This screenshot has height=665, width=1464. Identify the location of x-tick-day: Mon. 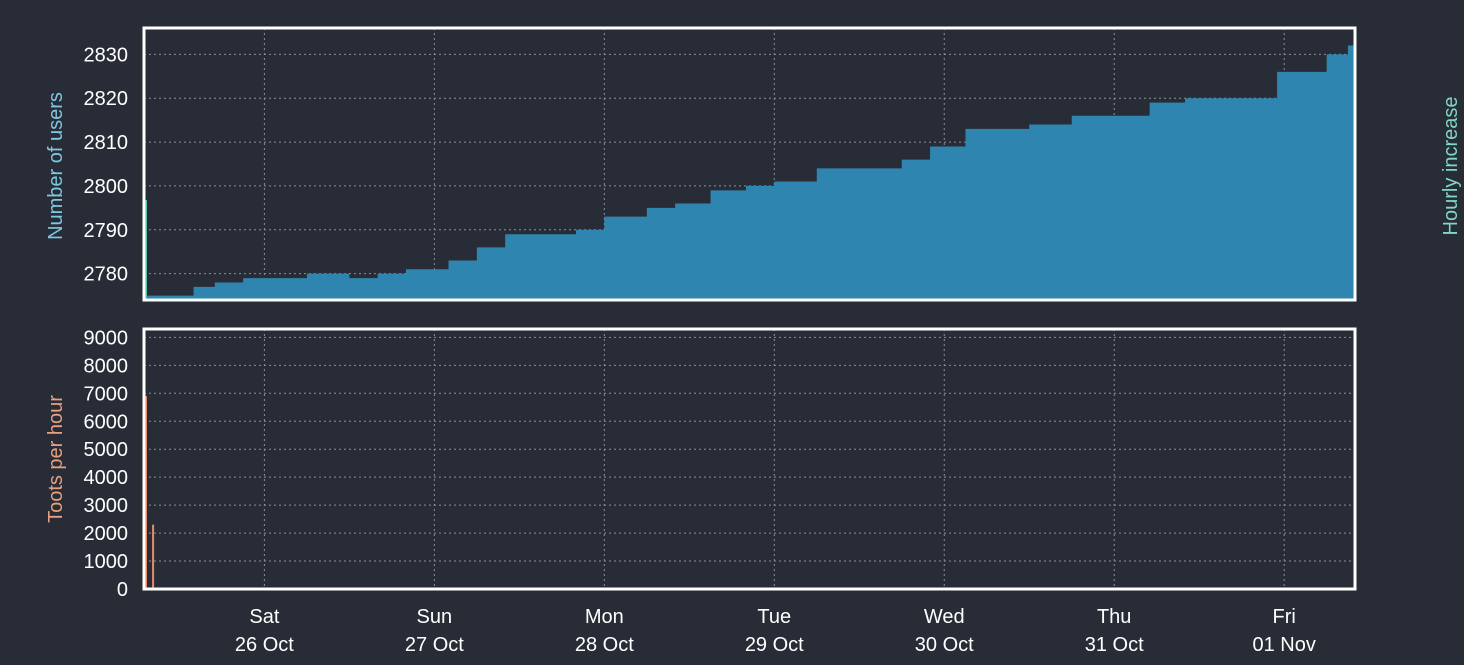
(604, 617).